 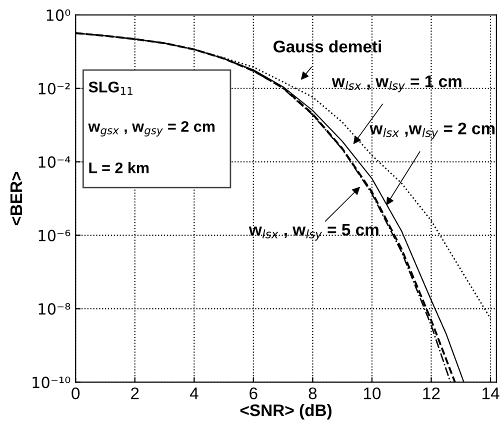 I want to click on y-tick-label: 10⁻⁸, so click(x=54, y=309).